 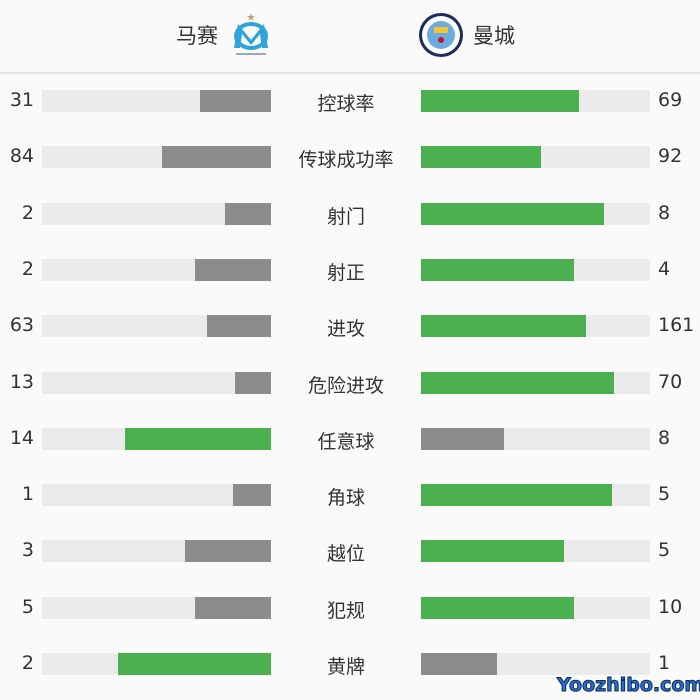 I want to click on away-value: 70, so click(x=670, y=381).